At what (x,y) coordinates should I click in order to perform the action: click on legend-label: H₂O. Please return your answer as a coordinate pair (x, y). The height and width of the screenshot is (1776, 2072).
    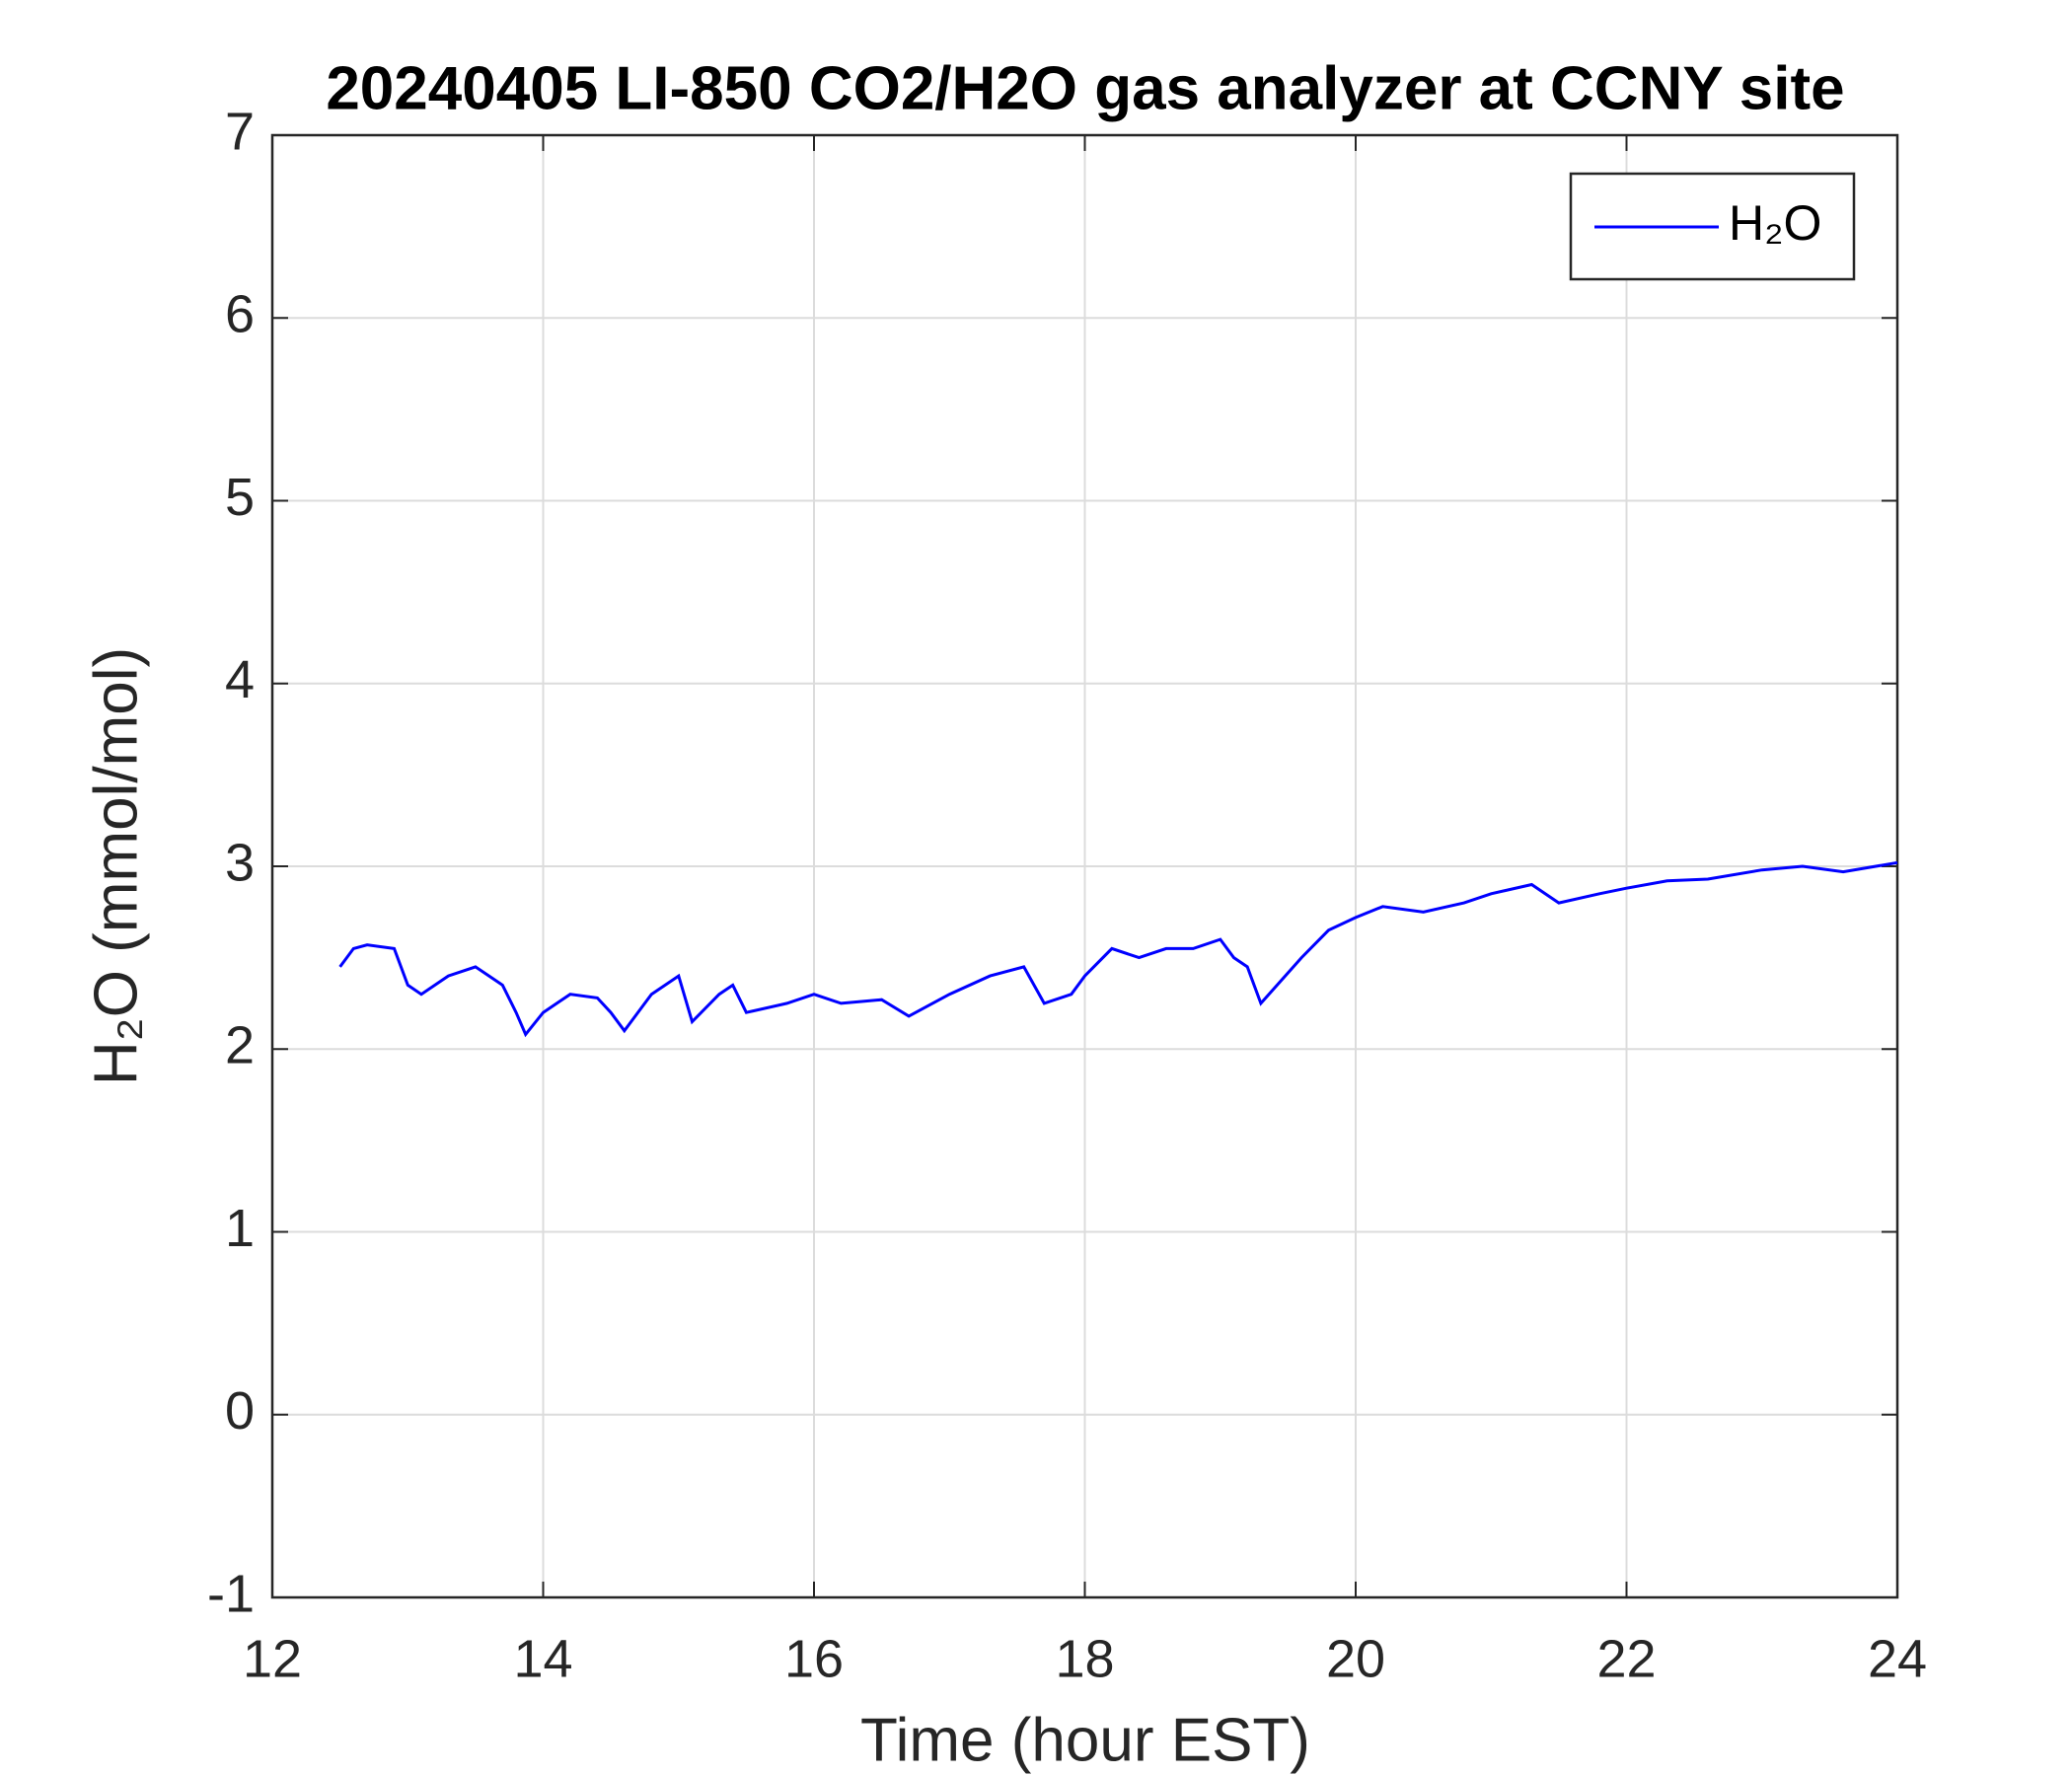
    Looking at the image, I should click on (1775, 223).